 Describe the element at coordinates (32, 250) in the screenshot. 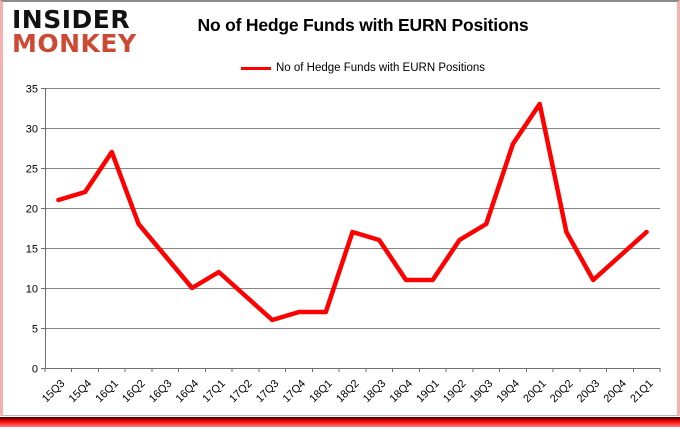

I see `y-axis-label: 15` at that location.